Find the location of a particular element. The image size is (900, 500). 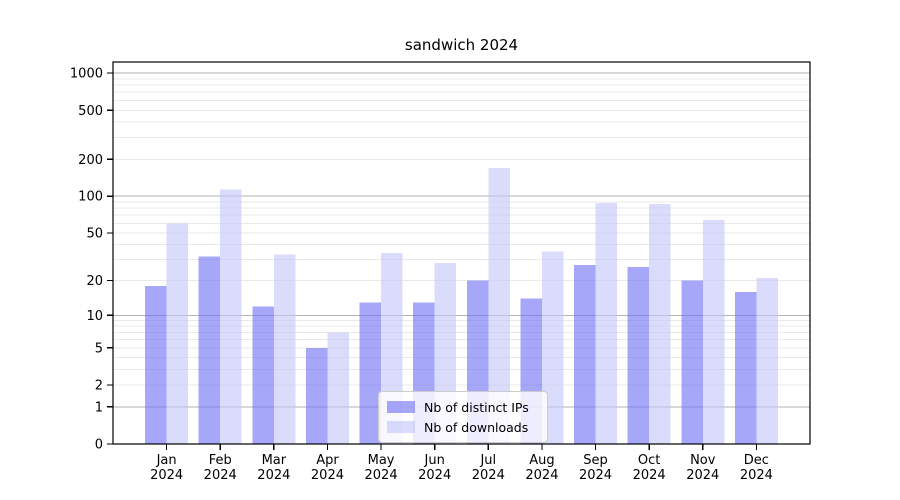

y-tick-label: 500 is located at coordinates (90, 111).